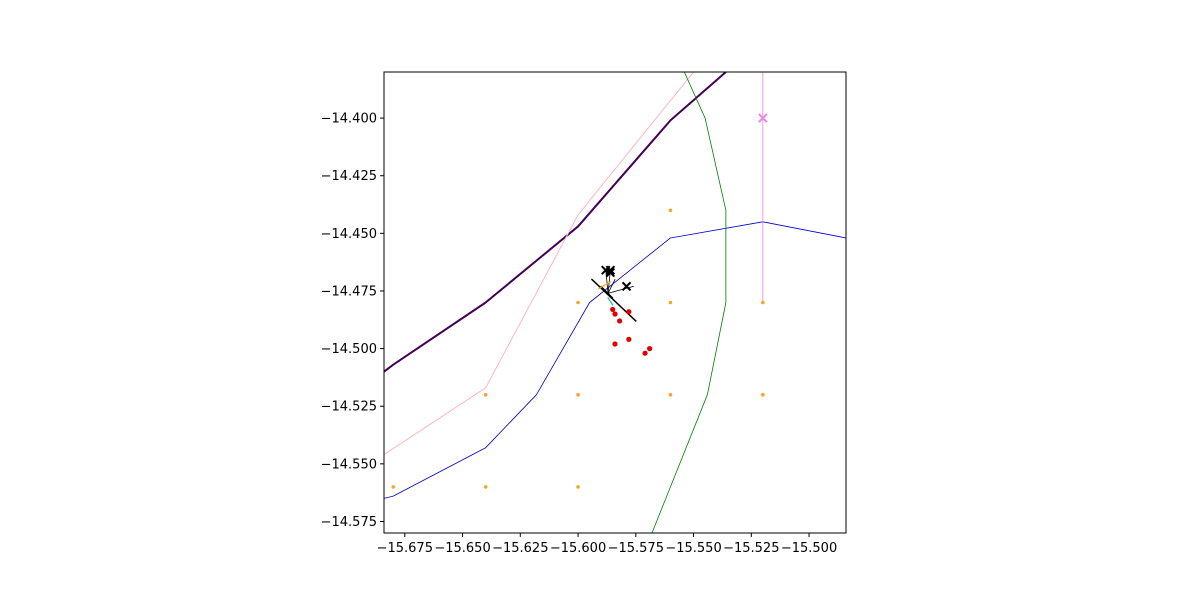 This screenshot has width=1200, height=604. What do you see at coordinates (405, 548) in the screenshot?
I see `x-tick-label-0: −15.675` at bounding box center [405, 548].